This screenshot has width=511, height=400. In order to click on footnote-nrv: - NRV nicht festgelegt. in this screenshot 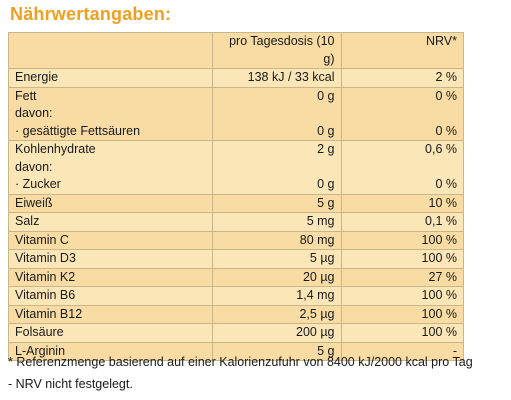, I will do `click(70, 384)`.